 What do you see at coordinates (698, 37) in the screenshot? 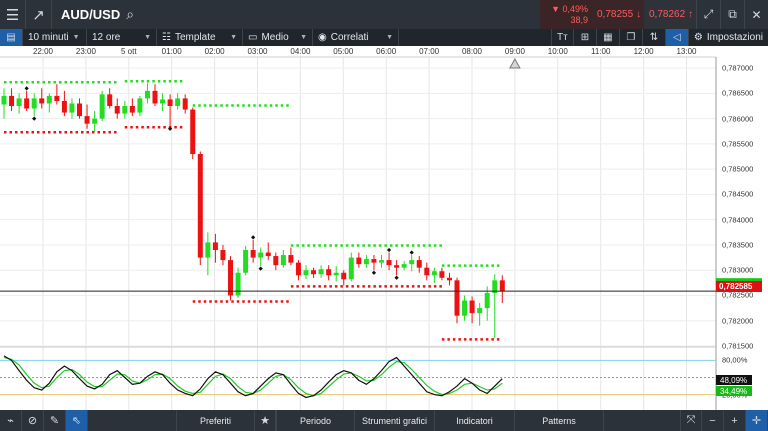
I see `gear-icon: ⚙` at bounding box center [698, 37].